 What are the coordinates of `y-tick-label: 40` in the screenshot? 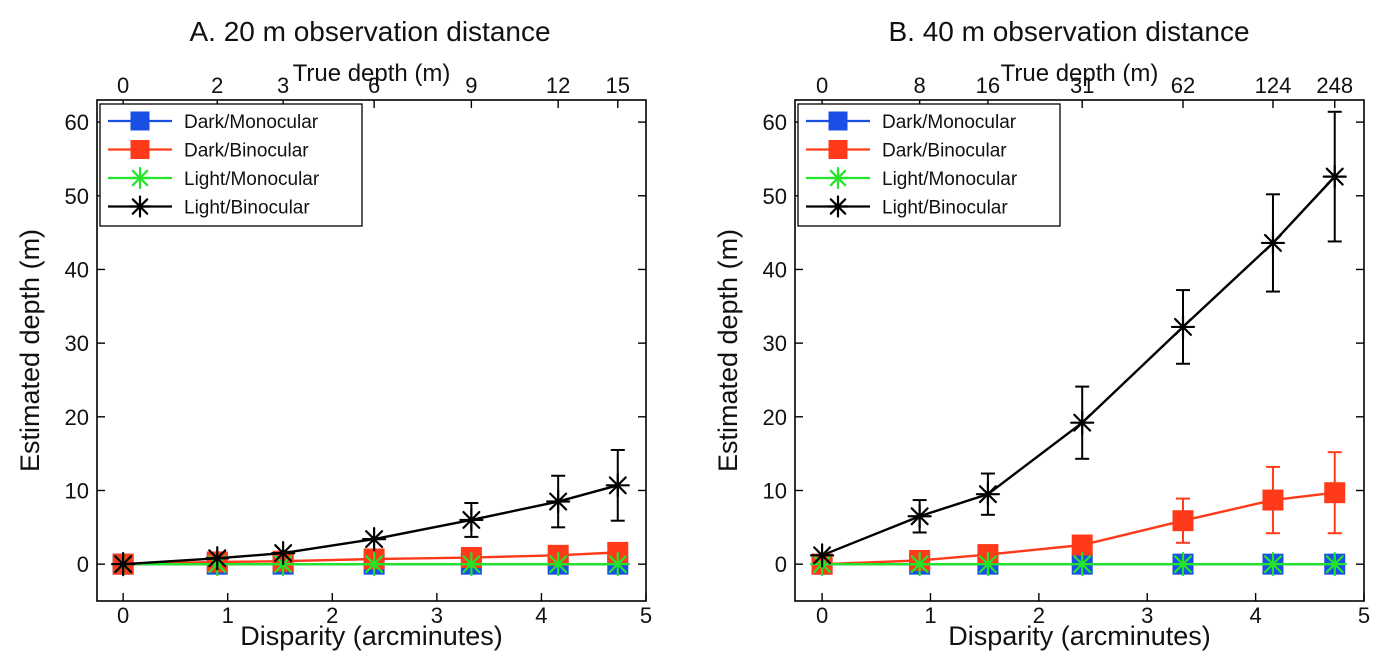 It's located at (775, 269).